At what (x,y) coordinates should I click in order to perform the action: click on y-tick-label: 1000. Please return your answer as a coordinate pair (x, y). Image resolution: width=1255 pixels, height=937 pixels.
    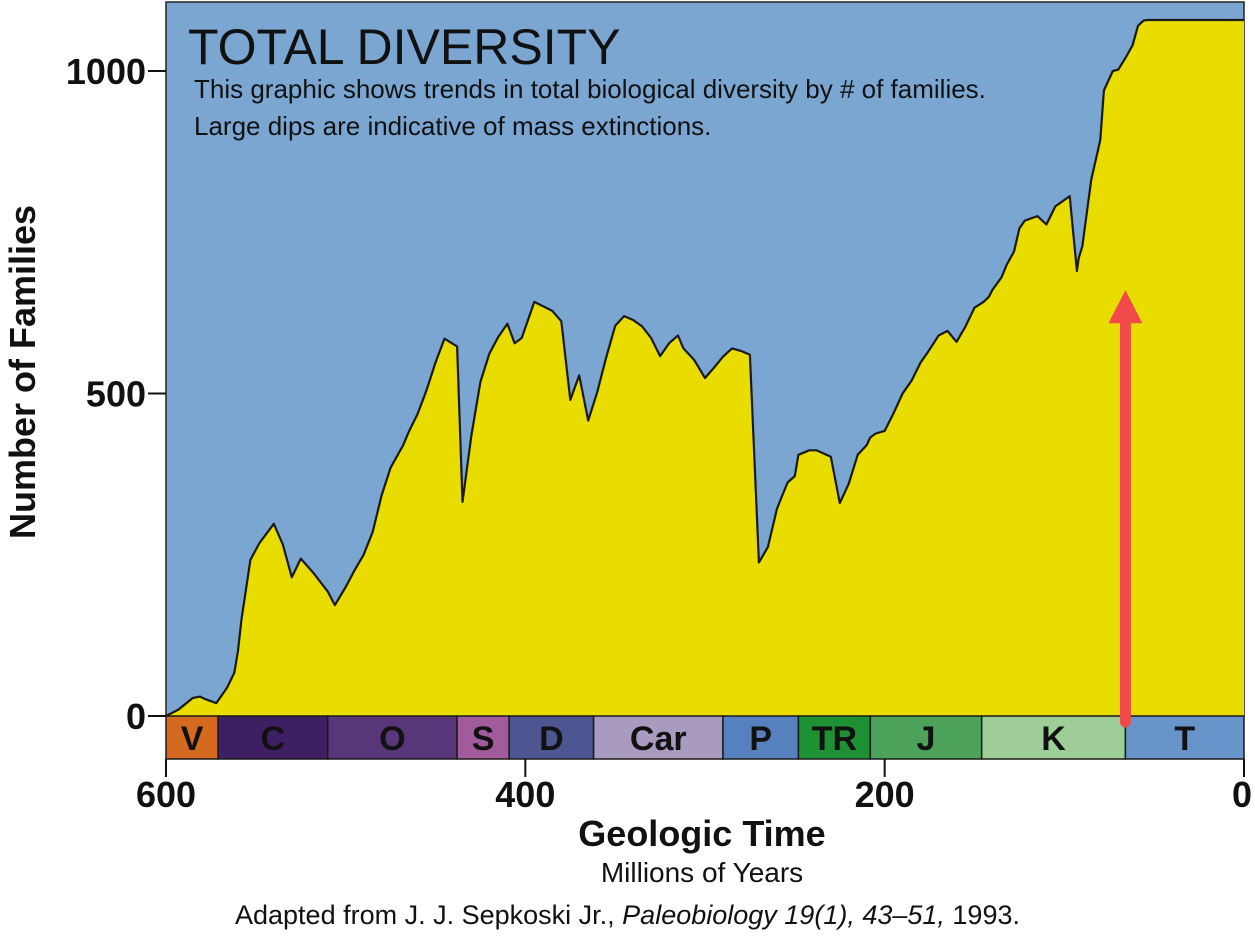
    Looking at the image, I should click on (106, 71).